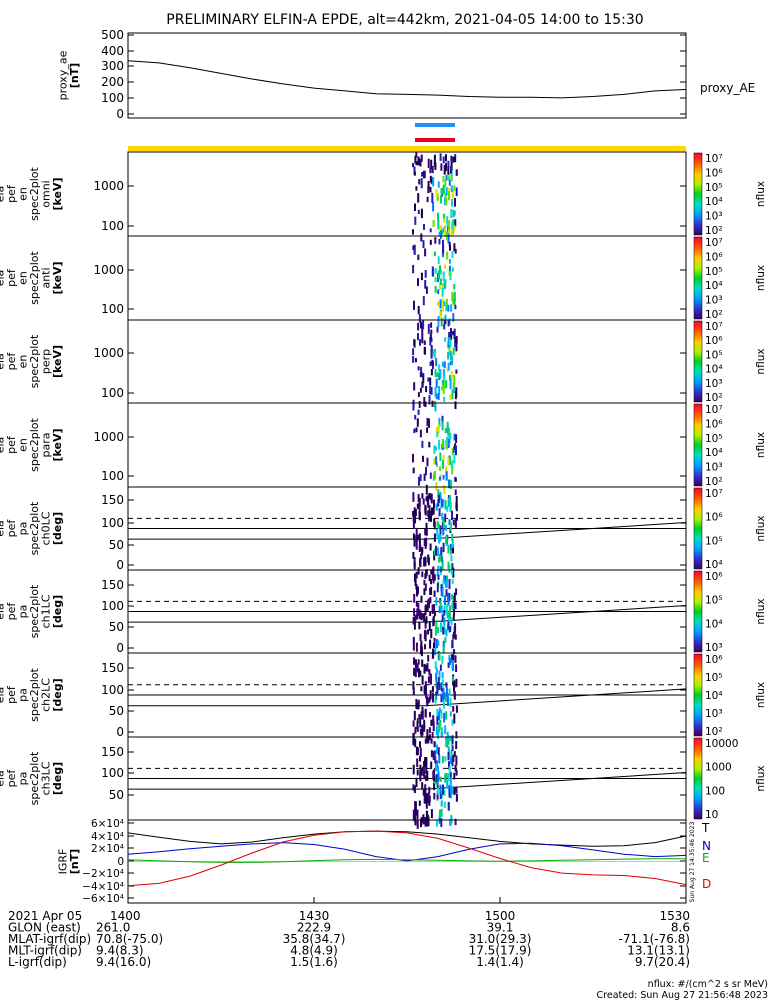 Image resolution: width=775 pixels, height=1000 pixels. What do you see at coordinates (435, 533) in the screenshot?
I see `spectrogram-ch0LC` at bounding box center [435, 533].